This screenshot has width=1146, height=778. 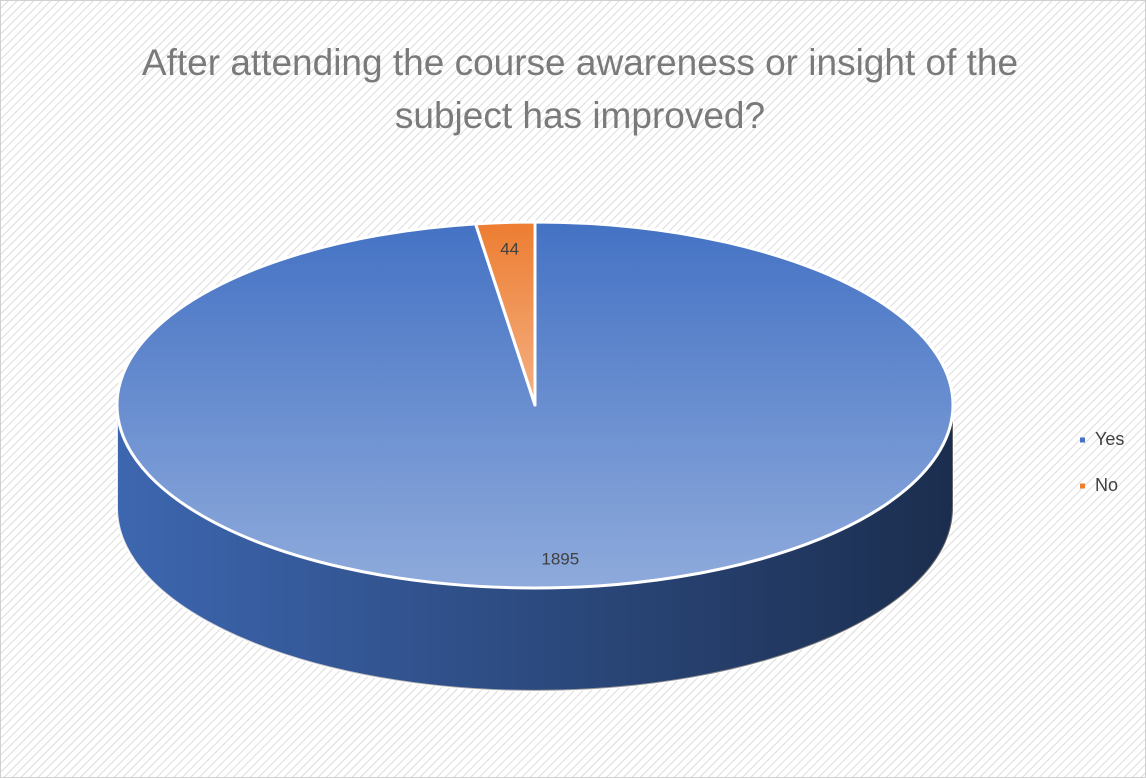 I want to click on legend-label: Yes, so click(x=1109, y=439).